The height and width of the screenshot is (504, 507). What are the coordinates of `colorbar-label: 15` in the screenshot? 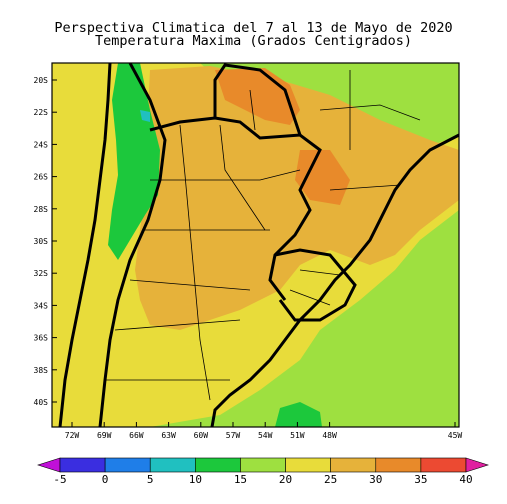 It's located at (240, 479).